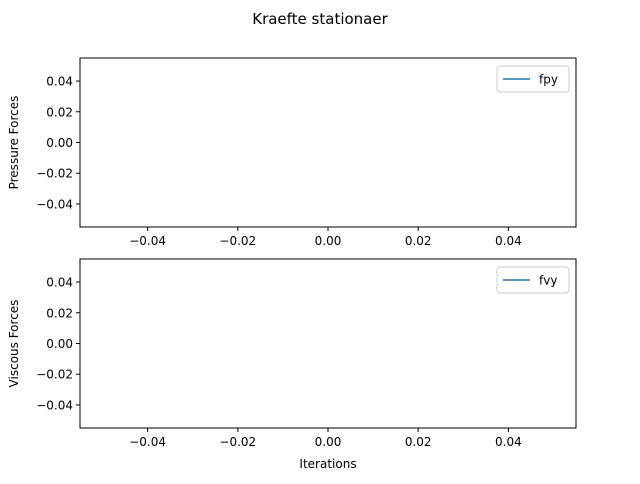 The height and width of the screenshot is (484, 640). What do you see at coordinates (548, 80) in the screenshot?
I see `legend-label-fpy: fpy` at bounding box center [548, 80].